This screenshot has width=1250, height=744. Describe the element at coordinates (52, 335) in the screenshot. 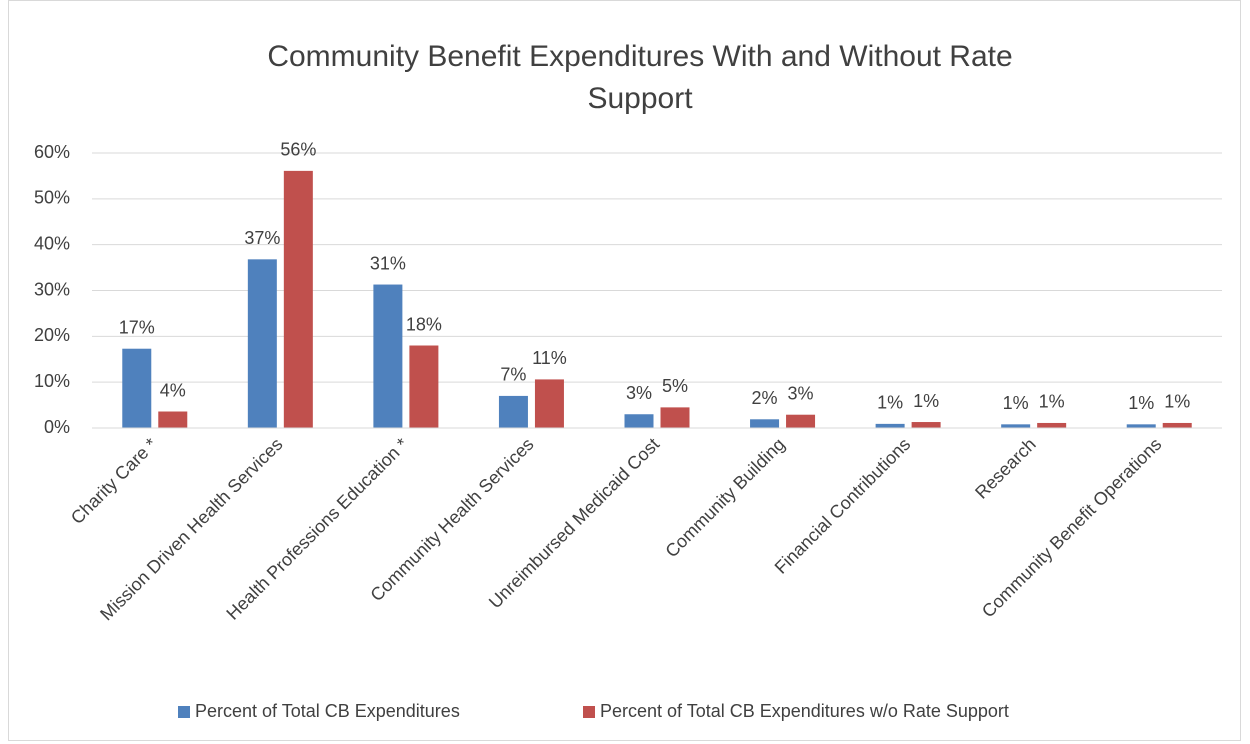

I see `y-tick-label: 20%` at that location.